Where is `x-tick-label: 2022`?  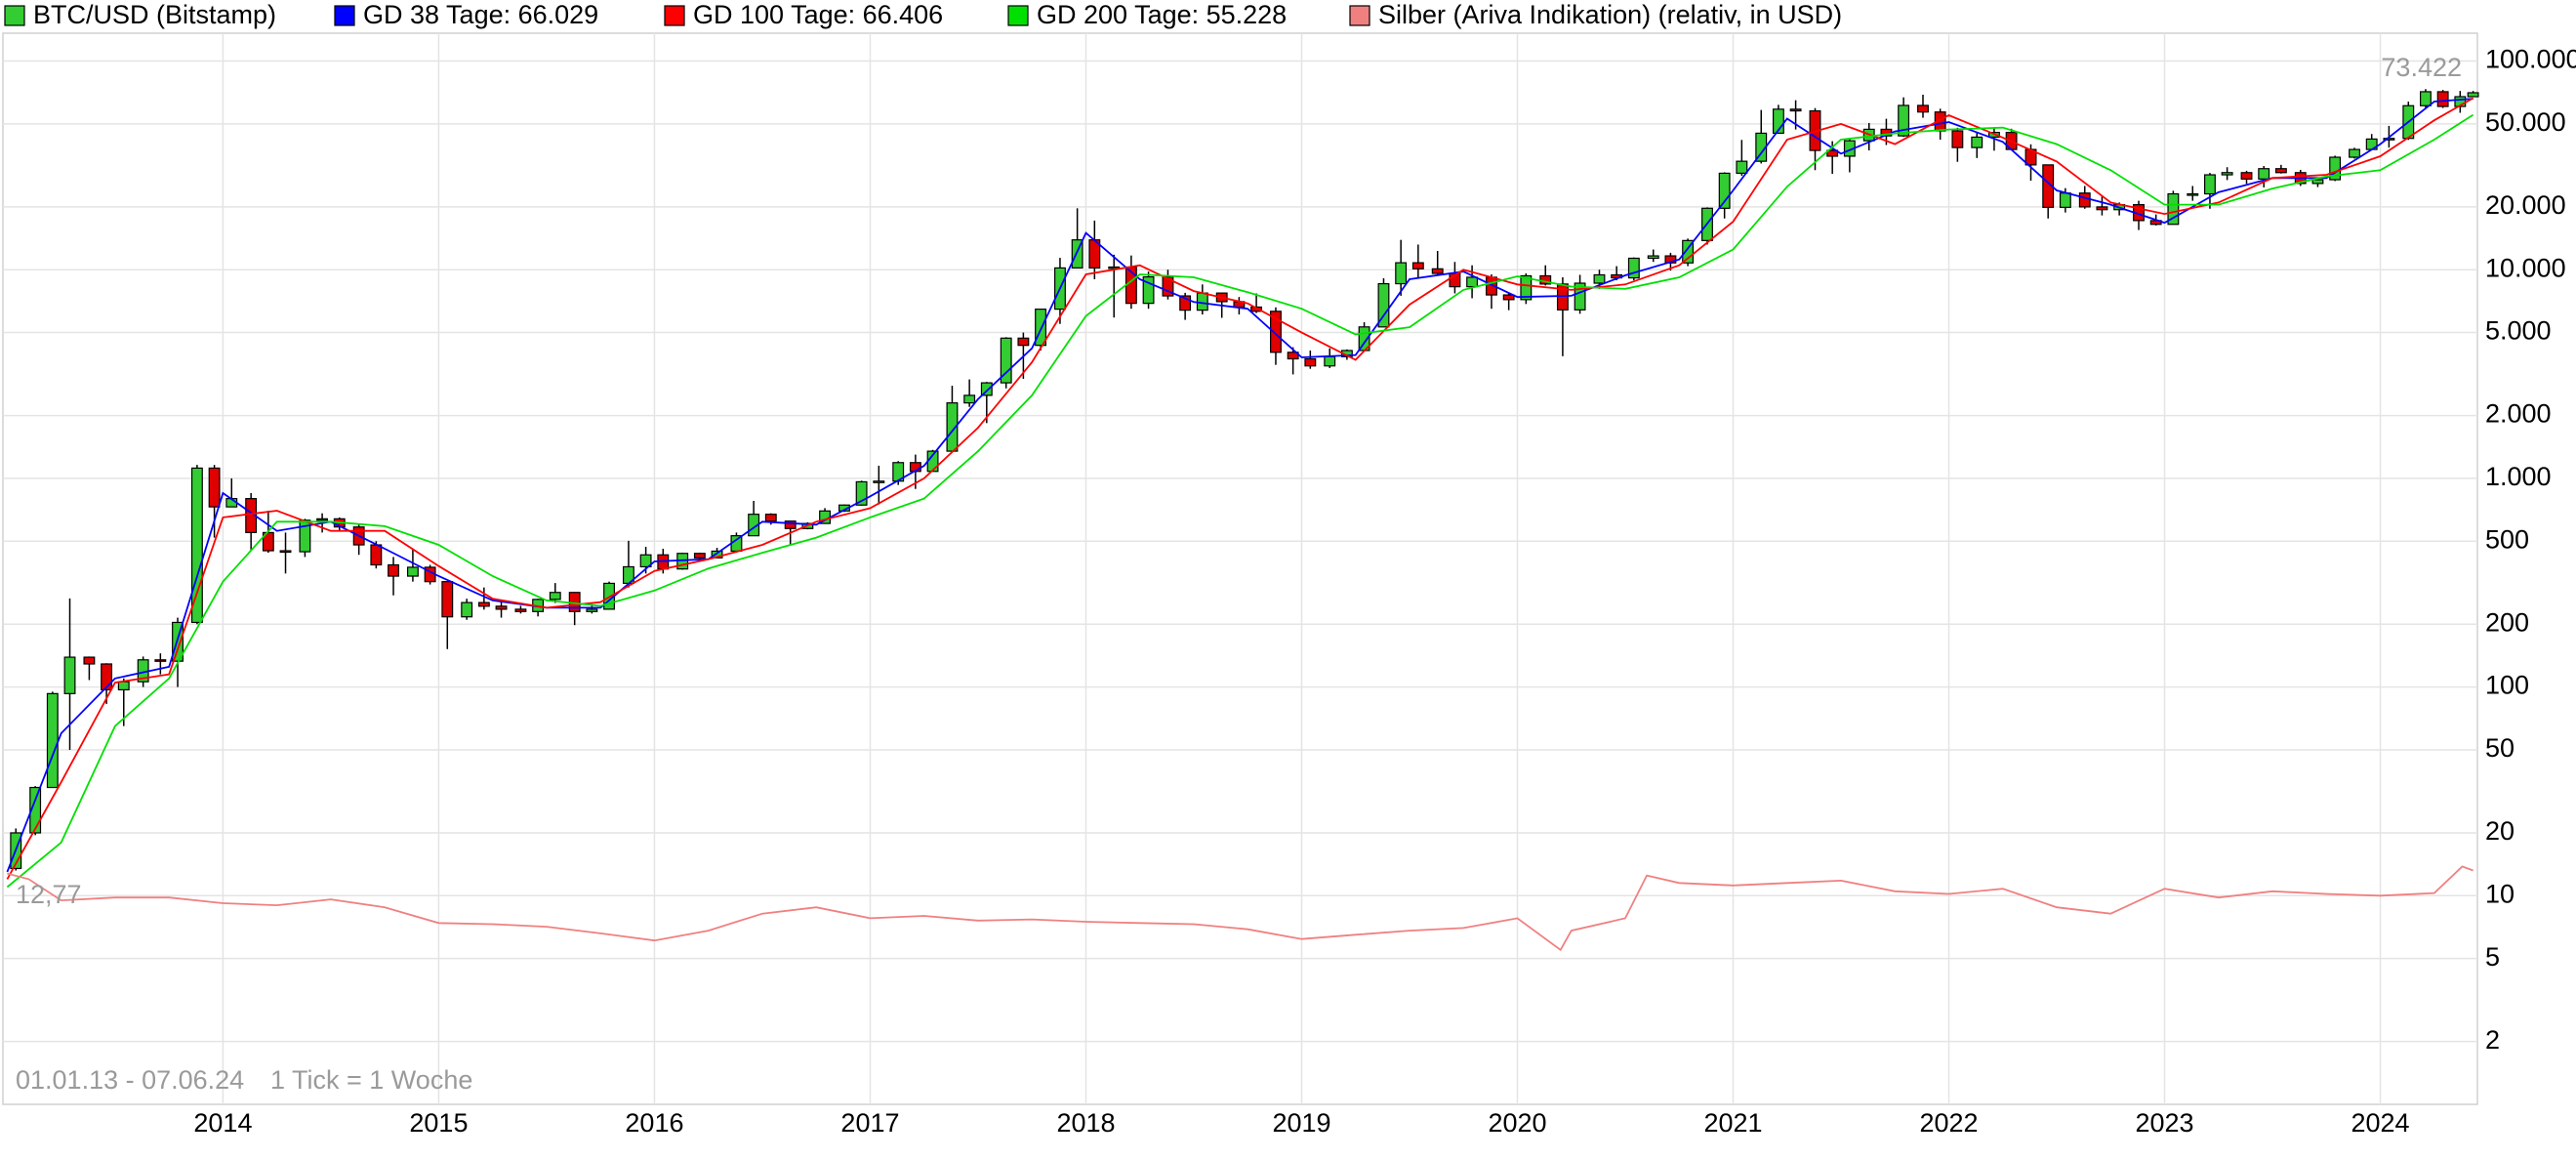 x-tick-label: 2022 is located at coordinates (1948, 1123).